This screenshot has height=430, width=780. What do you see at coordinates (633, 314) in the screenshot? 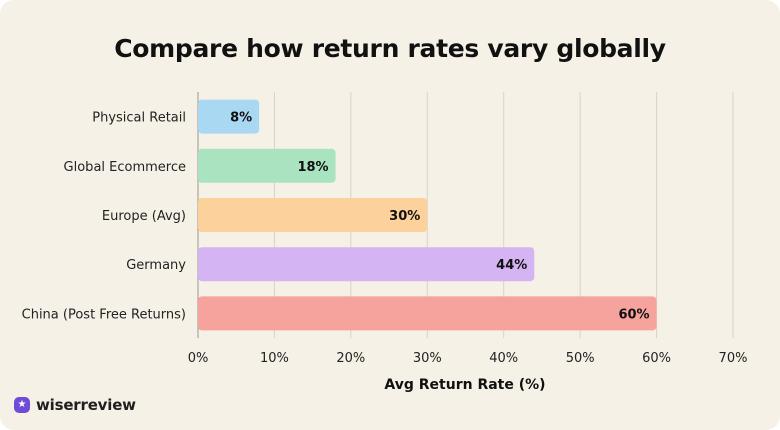
I see `bar-value-label: 60%` at bounding box center [633, 314].